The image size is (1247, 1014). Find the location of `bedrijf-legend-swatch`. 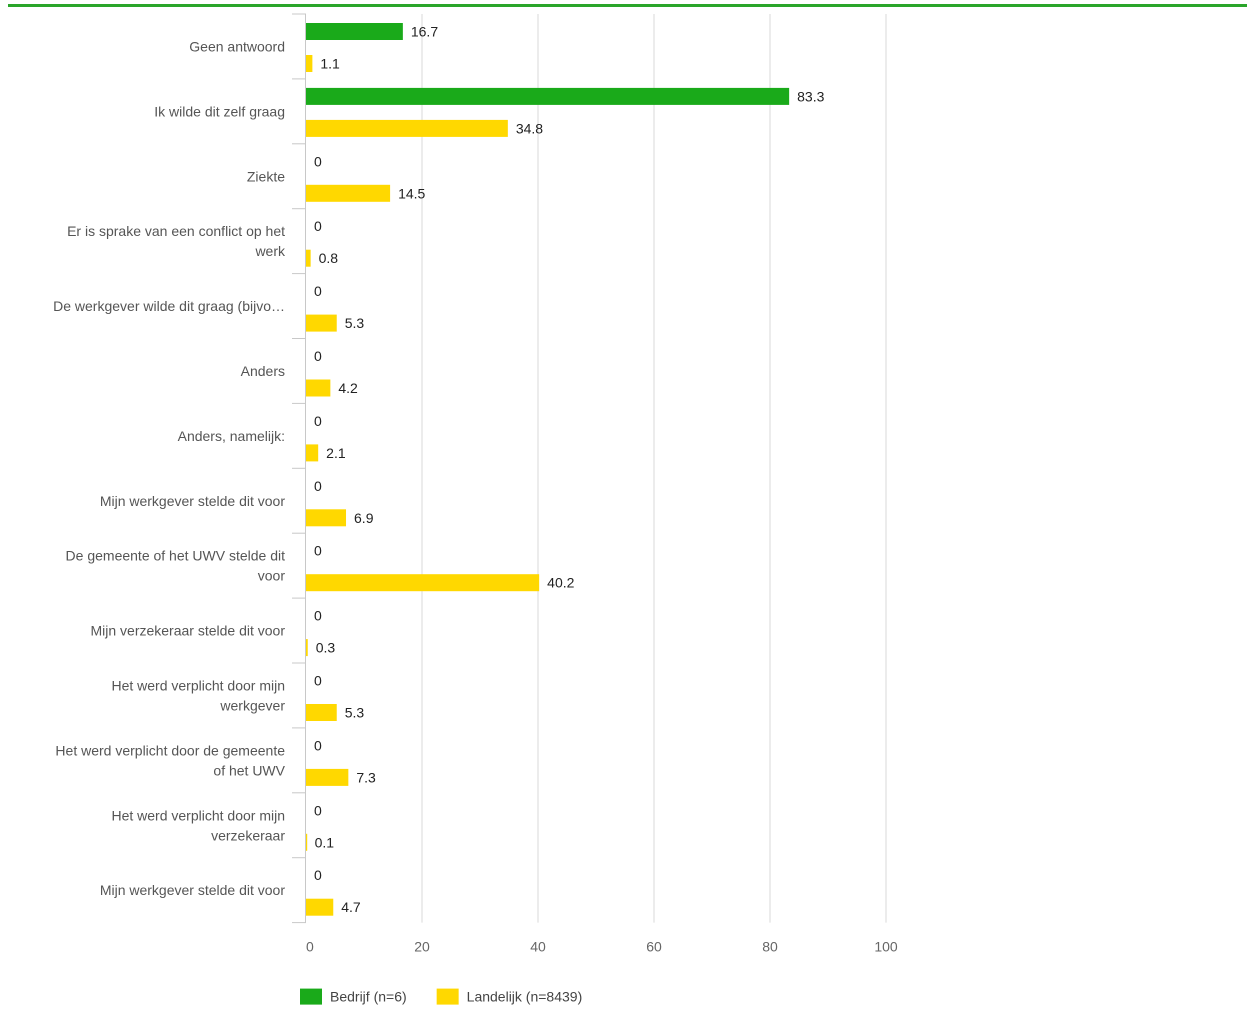

bedrijf-legend-swatch is located at coordinates (311, 996).